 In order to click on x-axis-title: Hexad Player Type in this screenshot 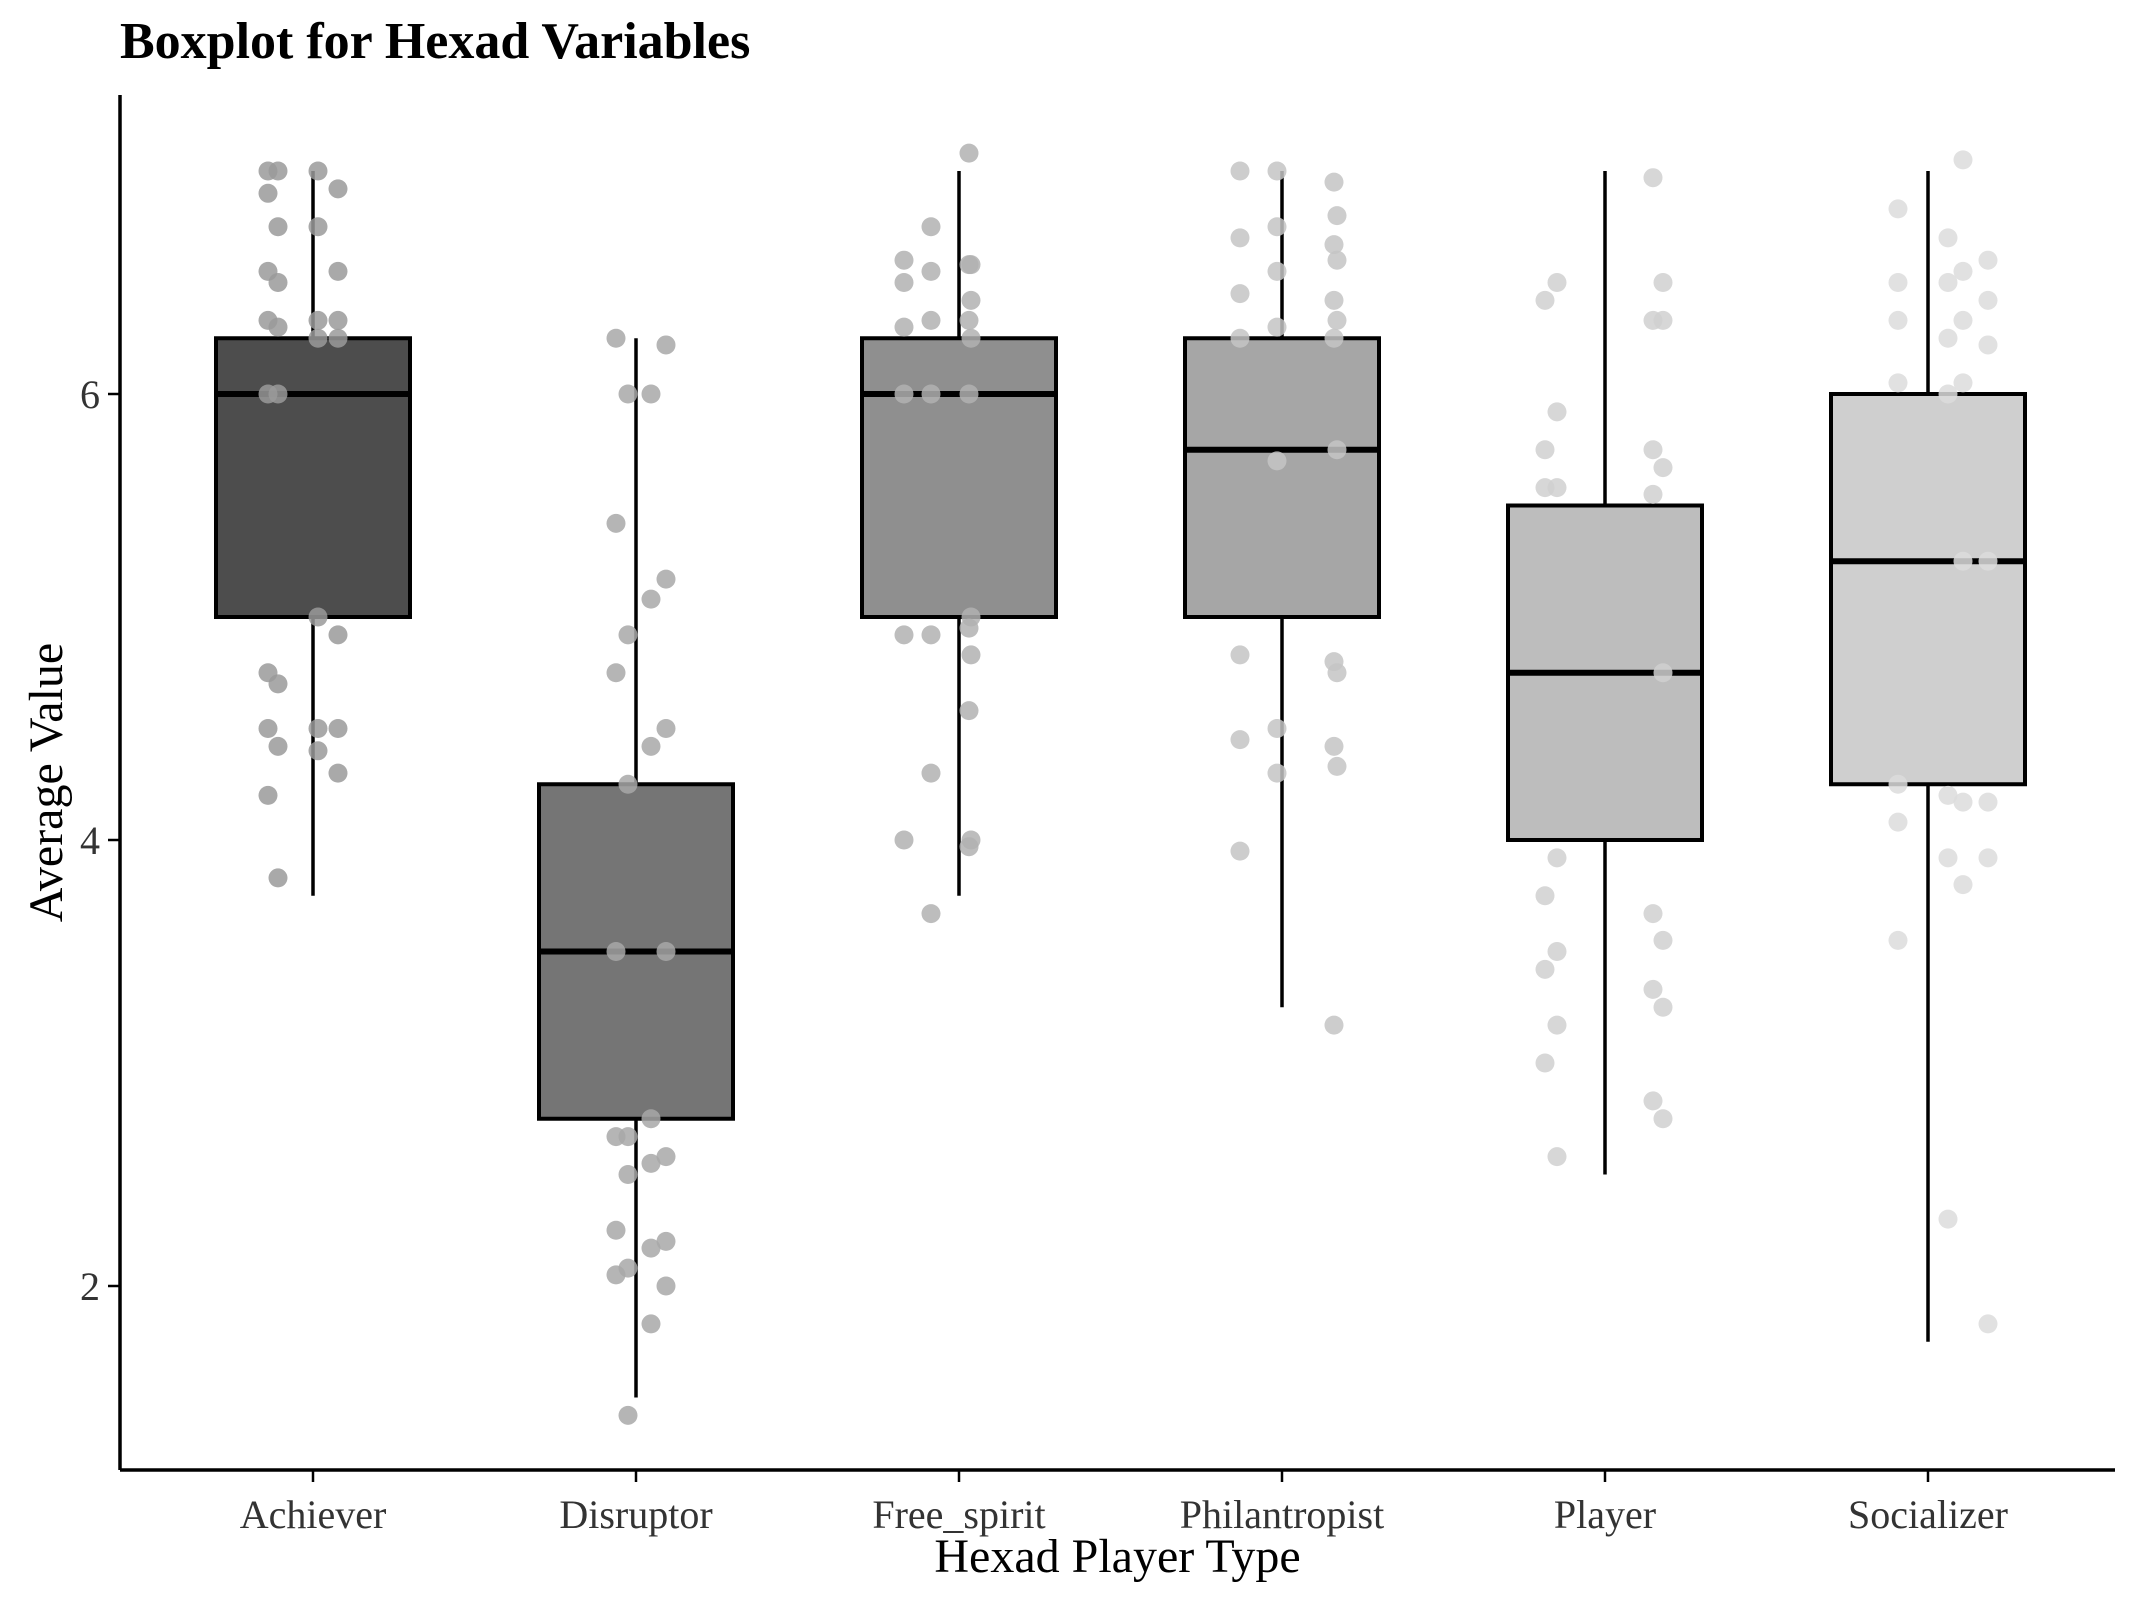, I will do `click(1117, 1556)`.